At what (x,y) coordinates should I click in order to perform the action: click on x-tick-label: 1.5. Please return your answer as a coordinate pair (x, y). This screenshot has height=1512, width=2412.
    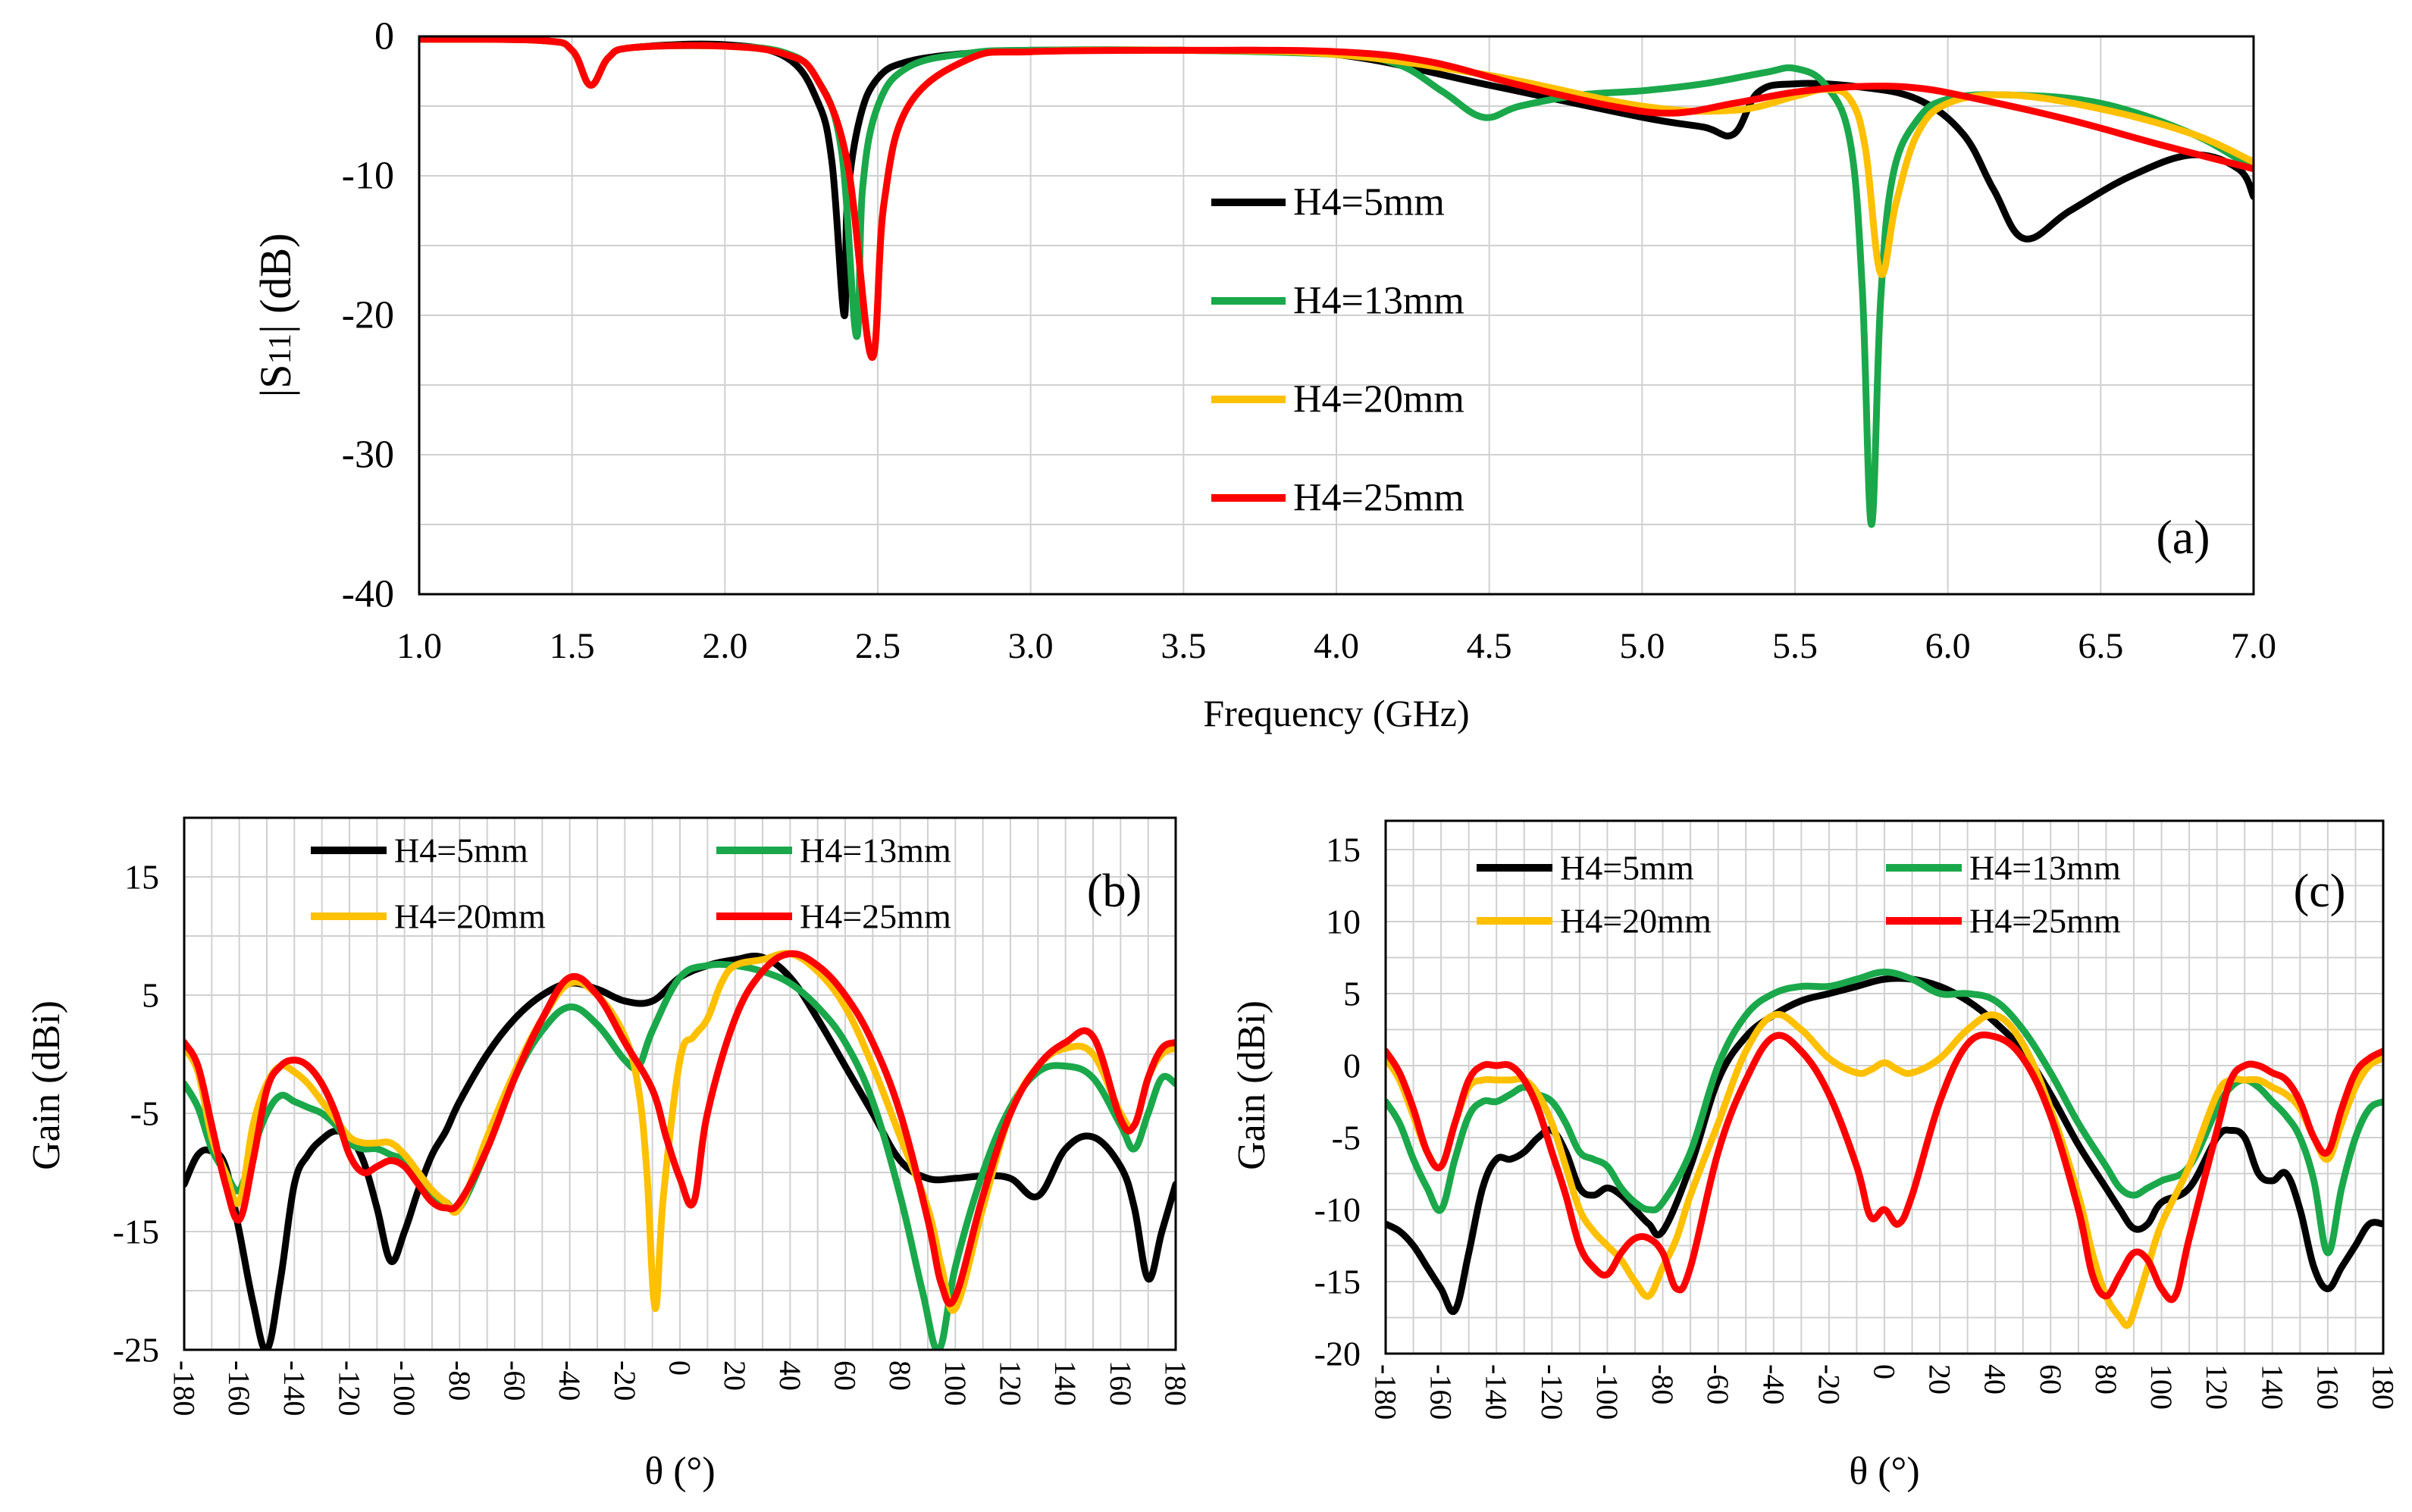
    Looking at the image, I should click on (573, 646).